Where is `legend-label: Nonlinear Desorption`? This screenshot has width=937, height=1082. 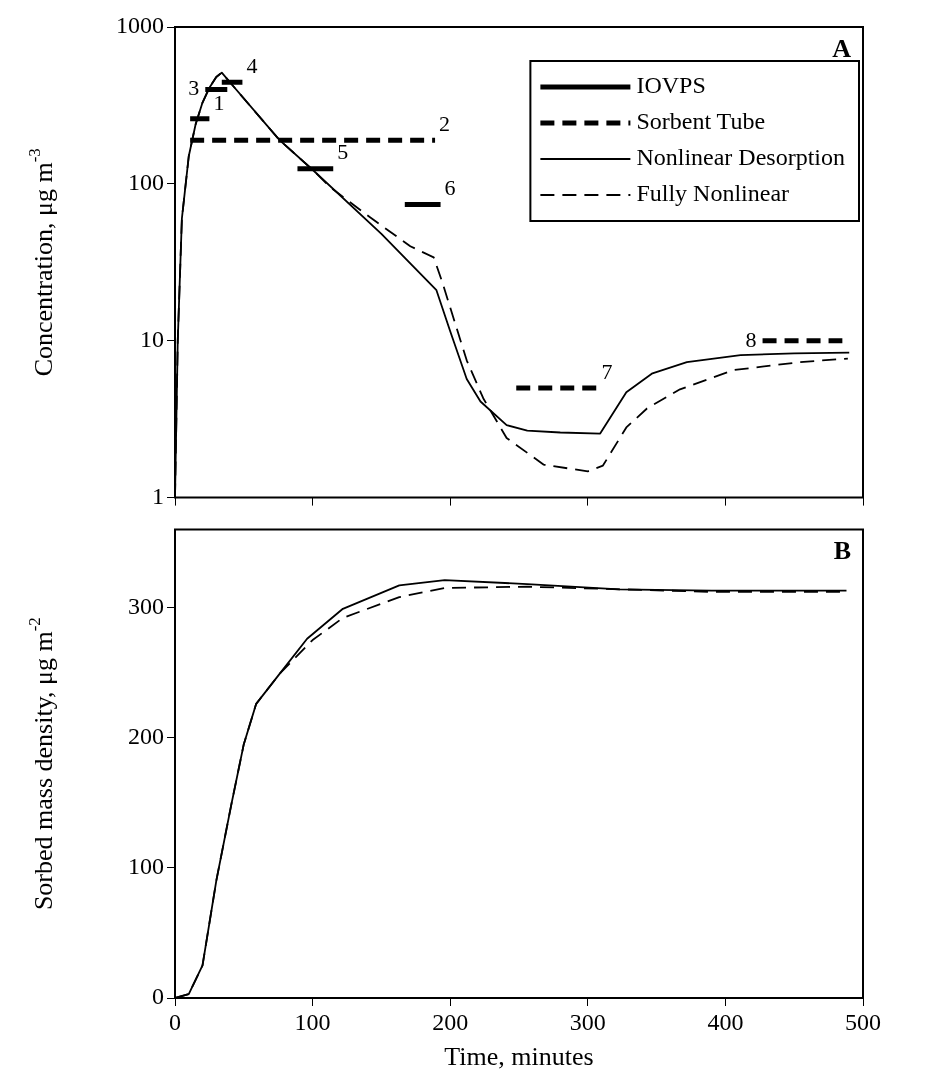 legend-label: Nonlinear Desorption is located at coordinates (741, 157).